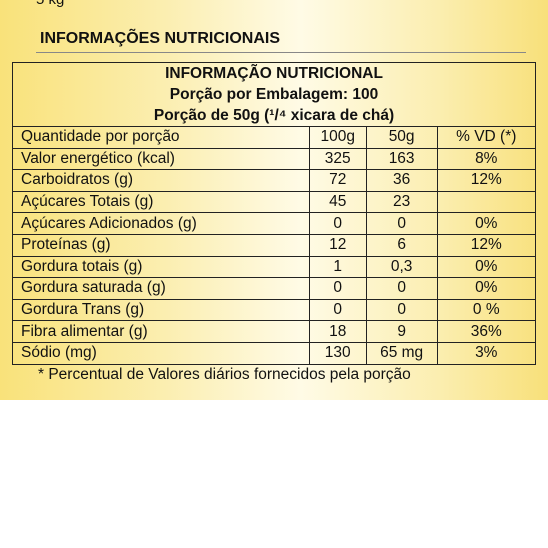  I want to click on cell: 36, so click(401, 180).